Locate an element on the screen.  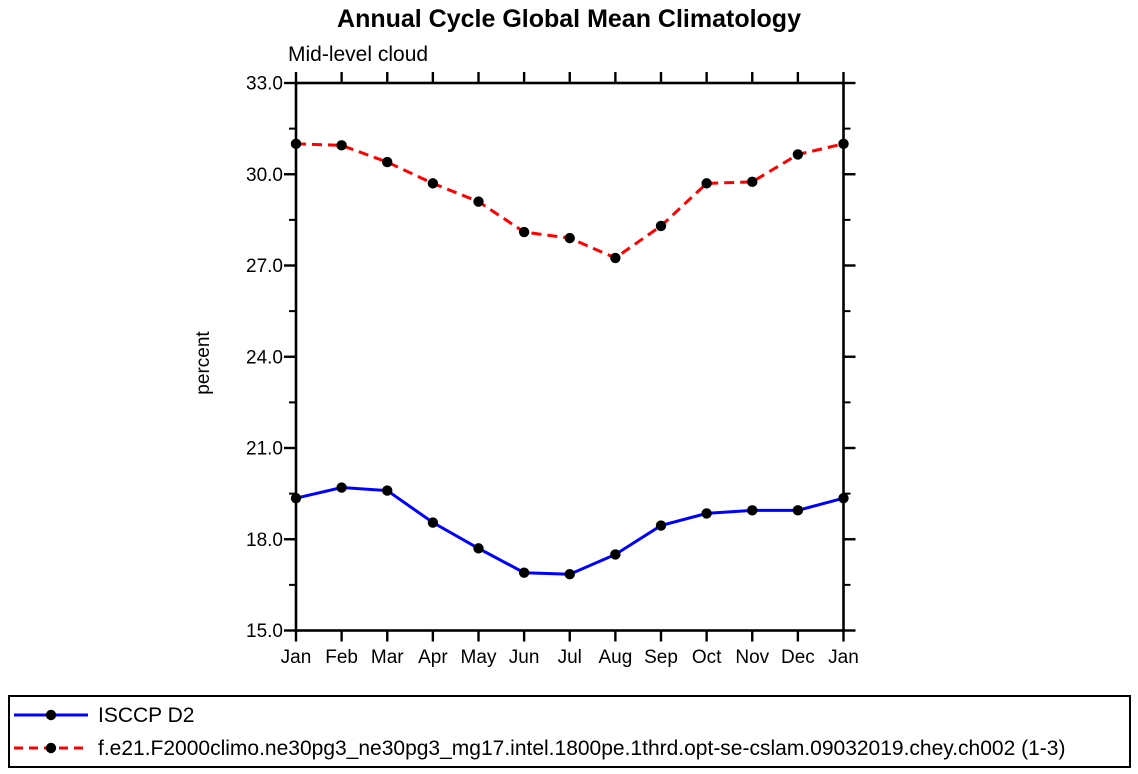
chart-title: Annual Cycle Global Mean Climatology is located at coordinates (569, 19).